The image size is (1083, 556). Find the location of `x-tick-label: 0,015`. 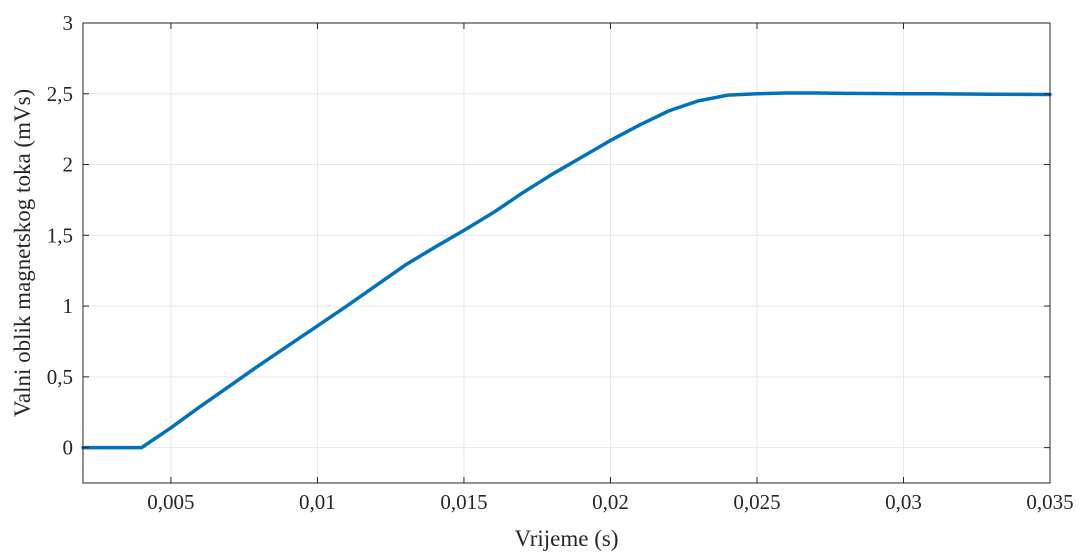

x-tick-label: 0,015 is located at coordinates (463, 502).